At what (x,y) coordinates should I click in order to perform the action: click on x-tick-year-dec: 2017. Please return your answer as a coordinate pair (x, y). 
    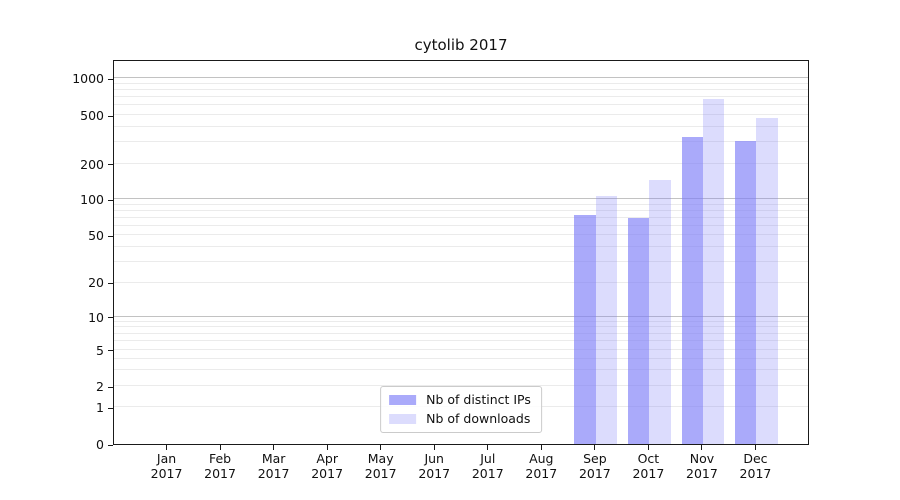
    Looking at the image, I should click on (755, 473).